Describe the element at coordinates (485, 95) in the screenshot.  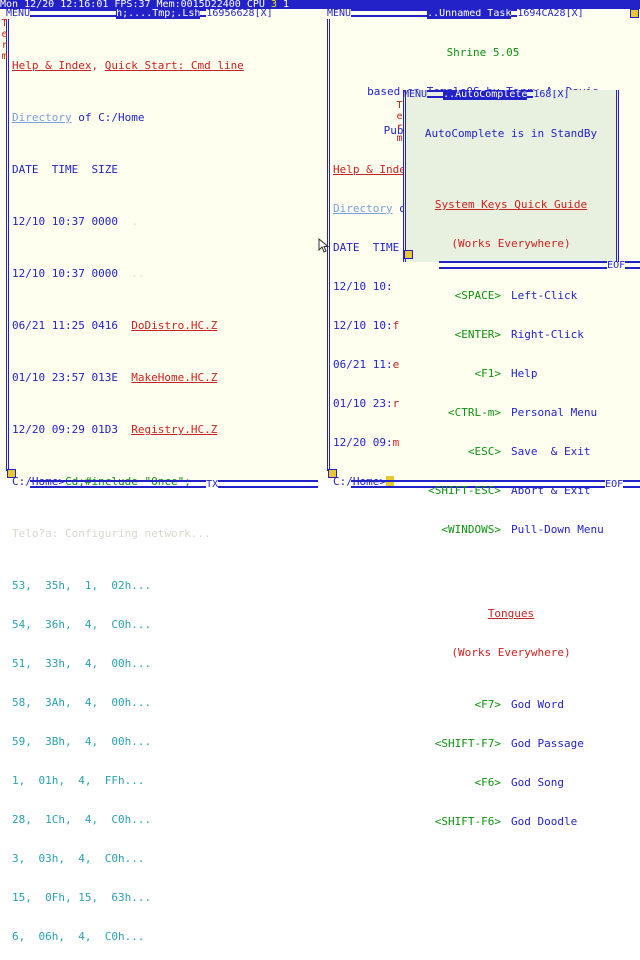
I see `autocomplete-window-name: ..AutoComplete` at that location.